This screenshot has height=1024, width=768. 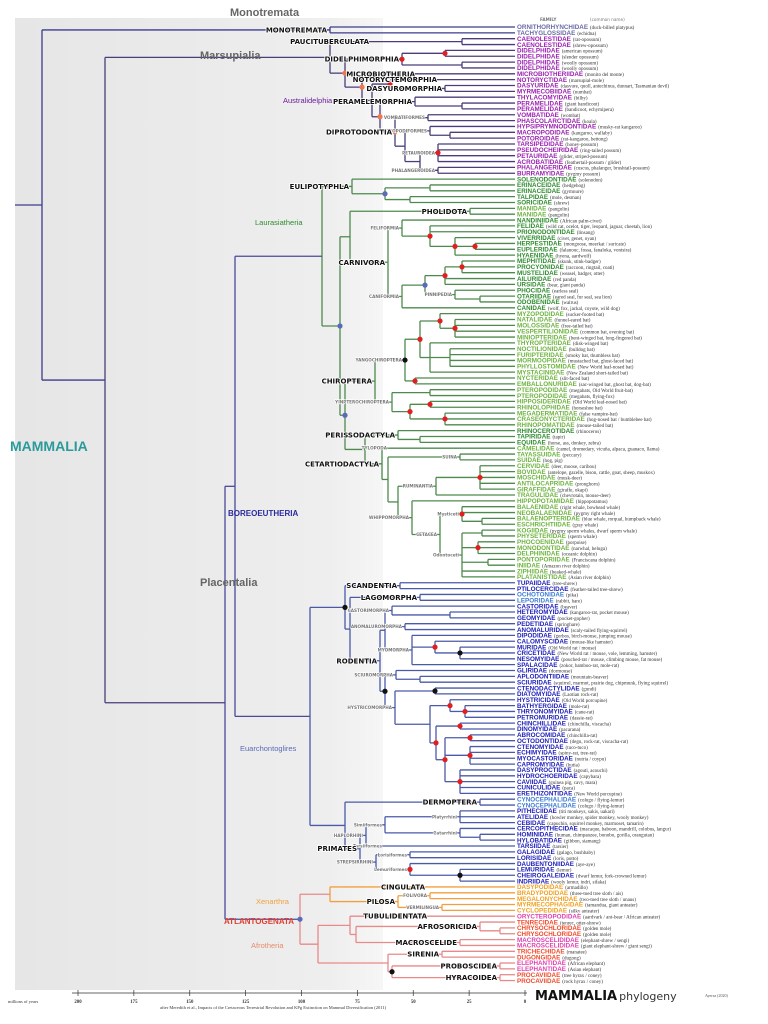 What do you see at coordinates (450, 803) in the screenshot?
I see `clade-label-dermoptera: DERMOPTERA` at bounding box center [450, 803].